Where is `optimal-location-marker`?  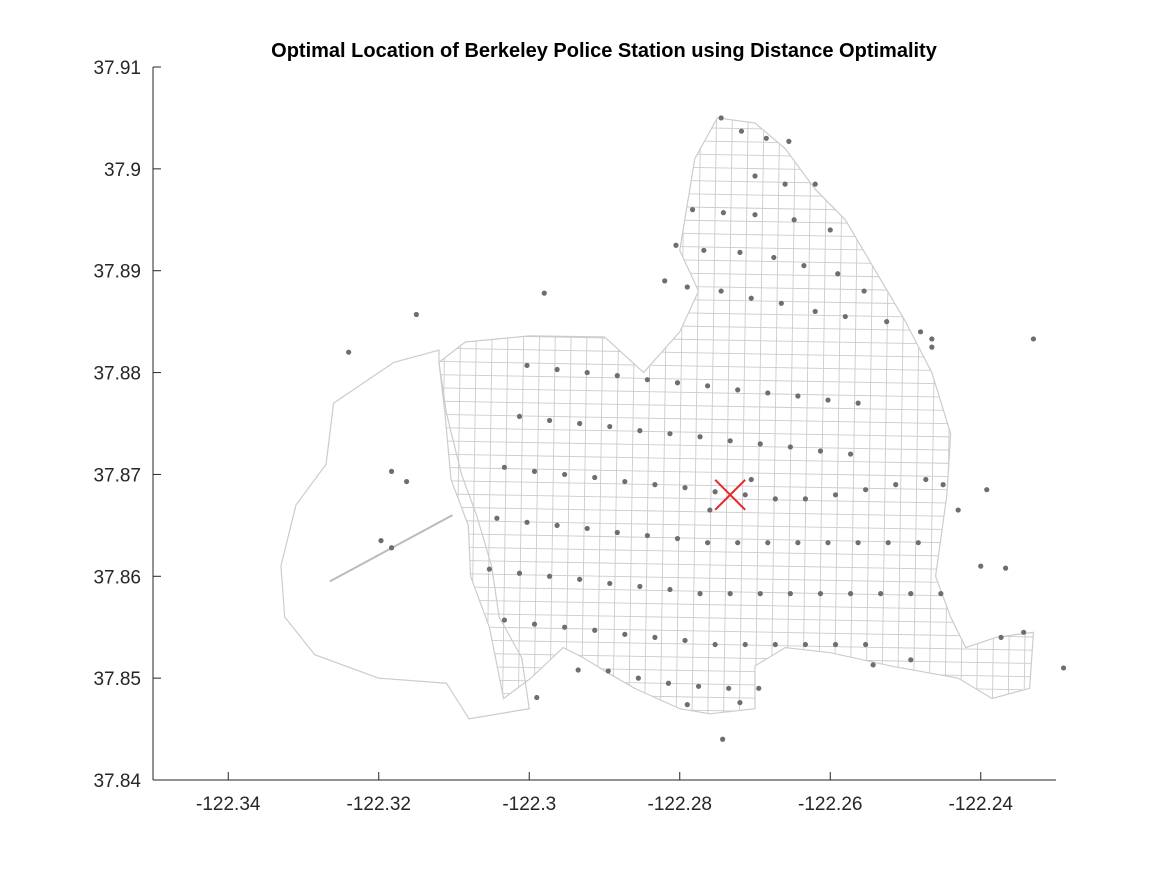
optimal-location-marker is located at coordinates (730, 495).